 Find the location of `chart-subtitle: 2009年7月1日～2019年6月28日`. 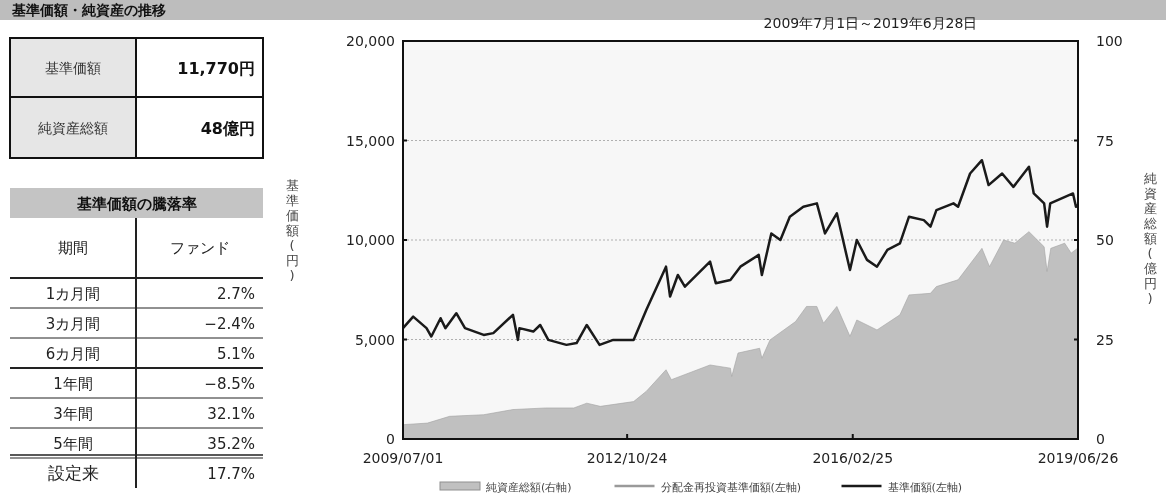

chart-subtitle: 2009年7月1日～2019年6月28日 is located at coordinates (870, 23).